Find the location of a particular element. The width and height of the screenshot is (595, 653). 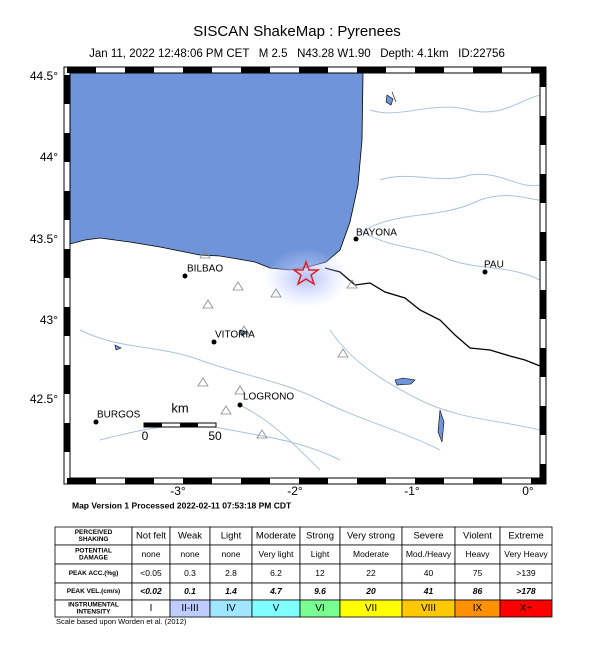

scale-bar: km 0 50 is located at coordinates (182, 421).